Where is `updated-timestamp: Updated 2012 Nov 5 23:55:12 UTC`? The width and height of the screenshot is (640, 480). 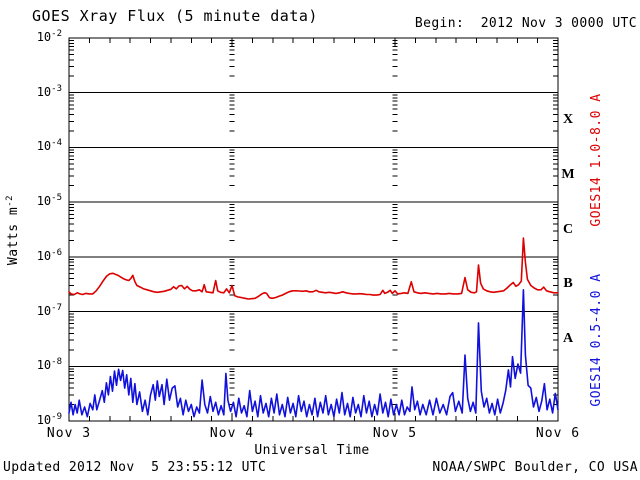 updated-timestamp: Updated 2012 Nov 5 23:55:12 UTC is located at coordinates (135, 467).